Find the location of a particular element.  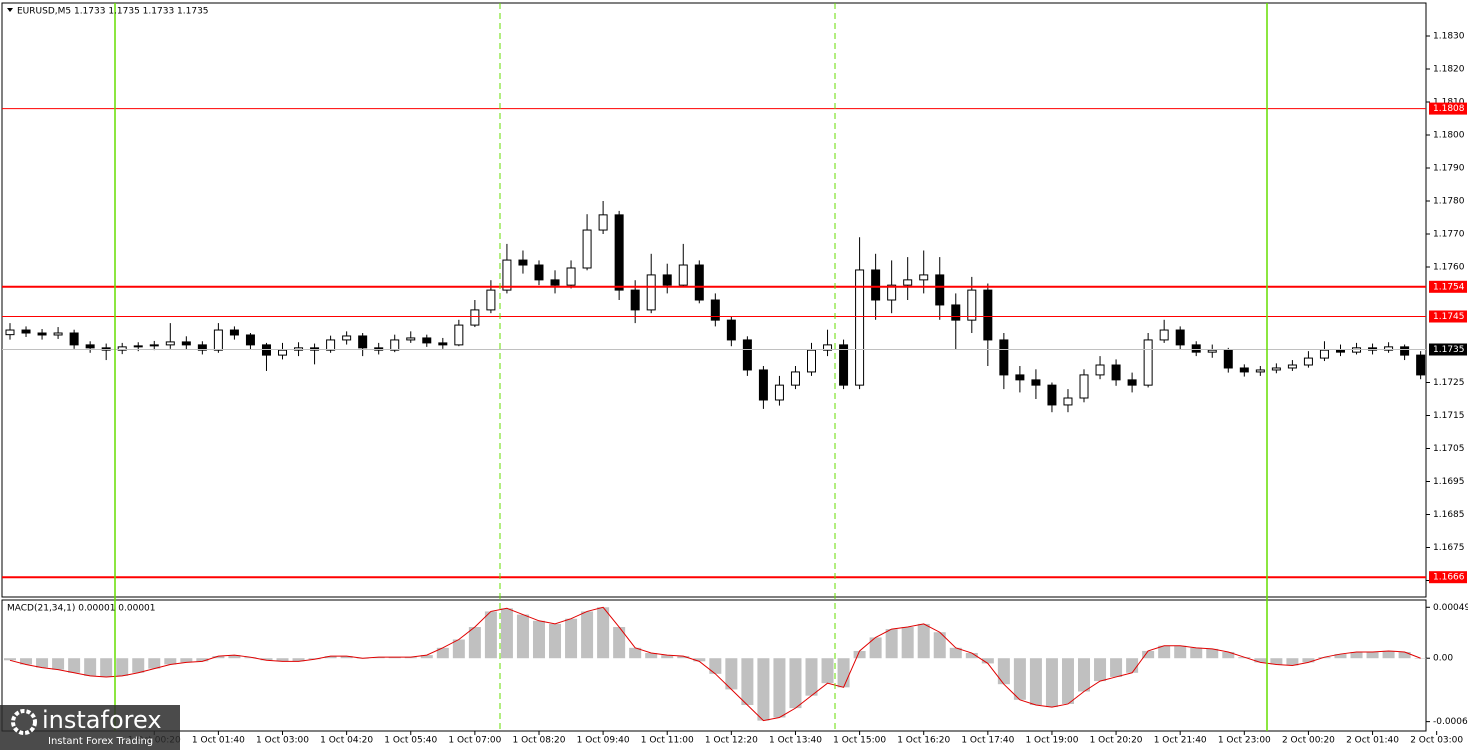

y-tick-label: 1.1725 is located at coordinates (1449, 383).